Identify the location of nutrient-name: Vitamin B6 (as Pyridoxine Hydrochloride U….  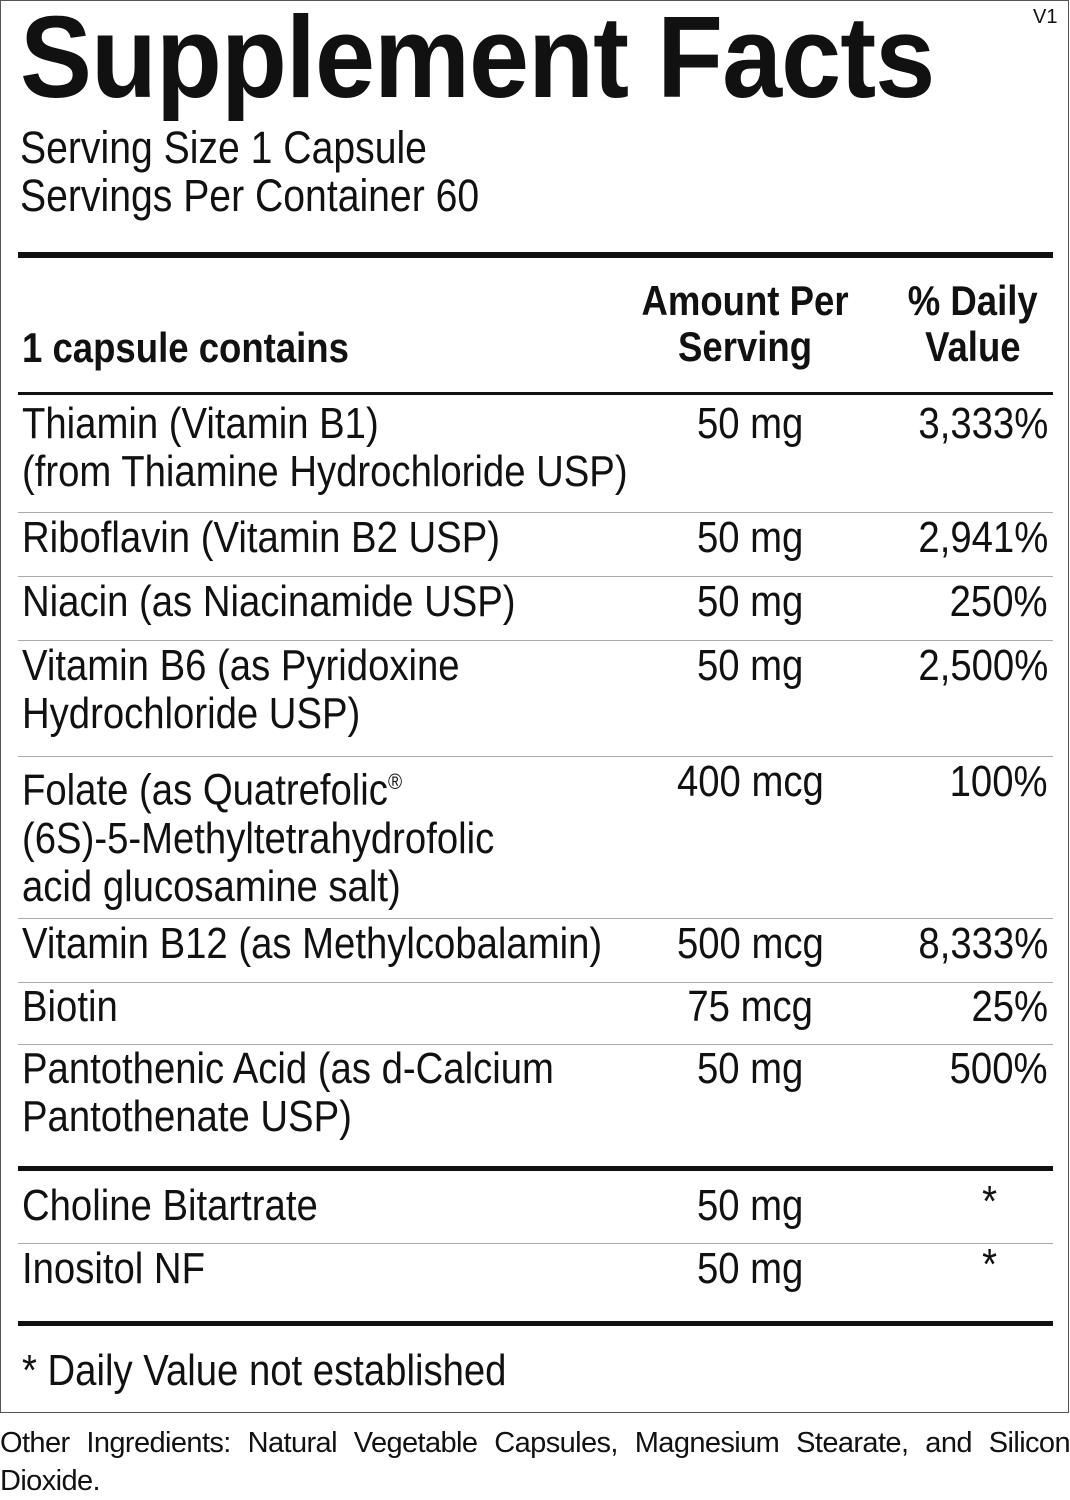
(273, 690).